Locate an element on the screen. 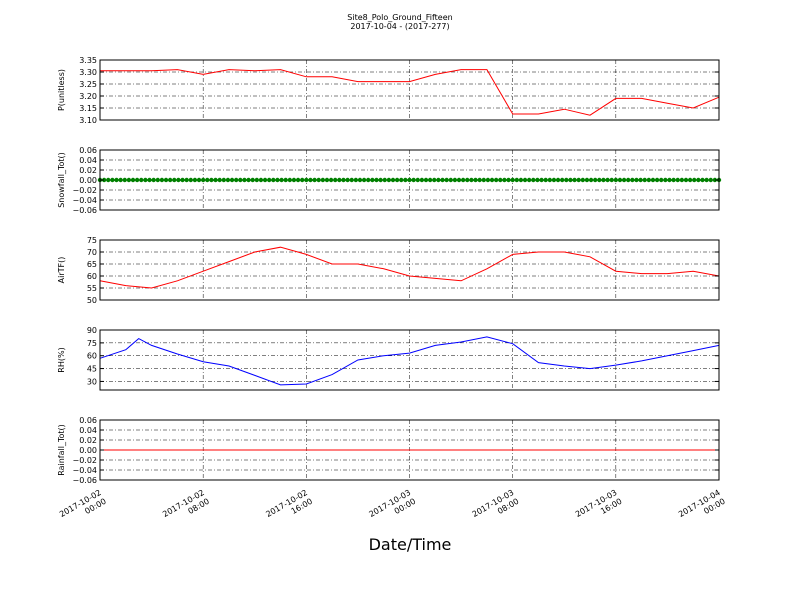 The height and width of the screenshot is (600, 800). y-axis-label: AirTF() is located at coordinates (61, 270).